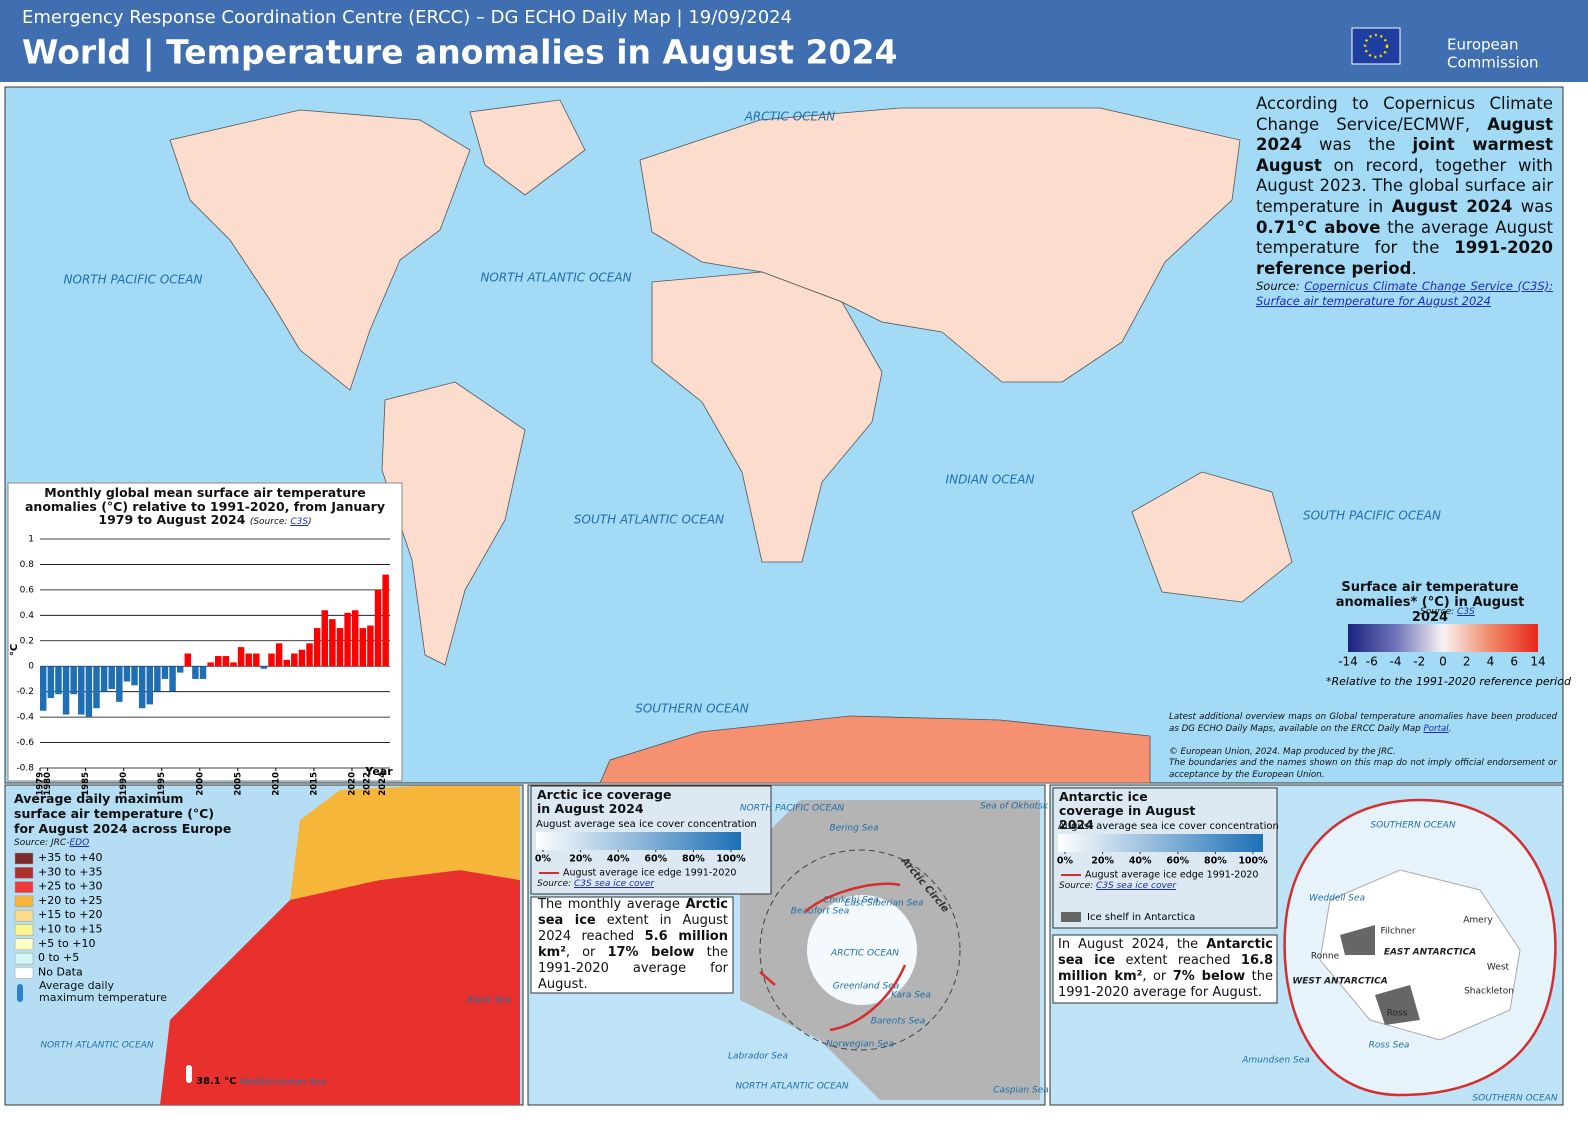 The image size is (1588, 1123). I want to click on shelf-key, so click(1071, 917).